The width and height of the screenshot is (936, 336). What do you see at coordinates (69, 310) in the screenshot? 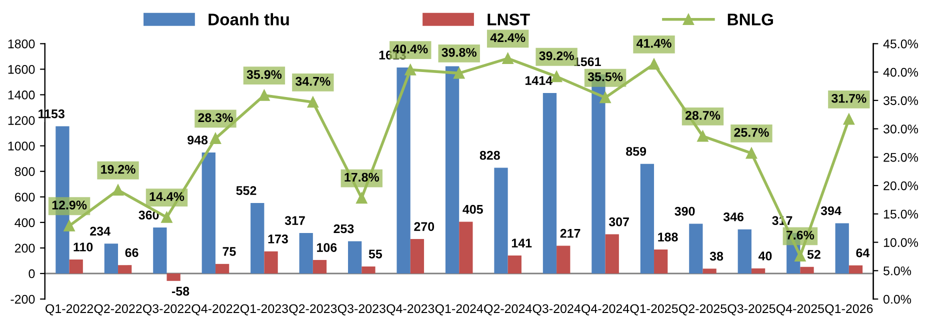
I see `x-tick-label: Q1-2022` at bounding box center [69, 310].